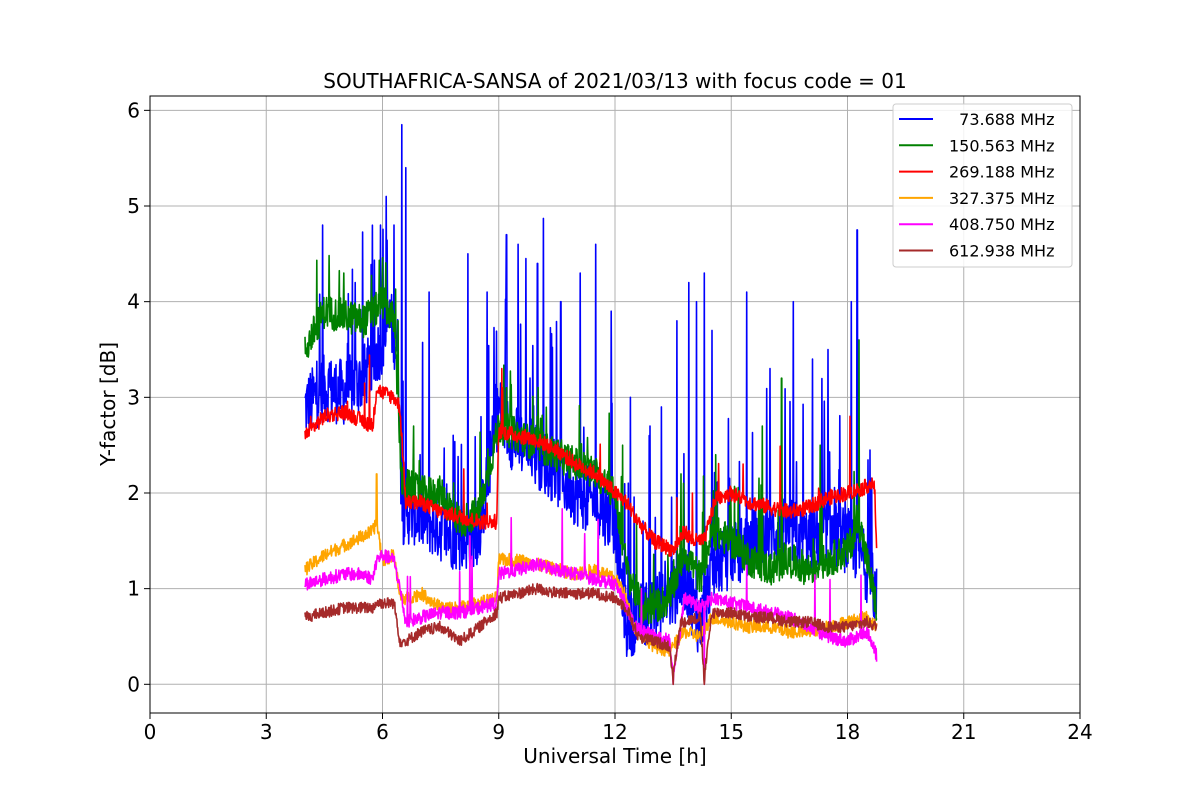  I want to click on x-tick-label: 18, so click(847, 732).